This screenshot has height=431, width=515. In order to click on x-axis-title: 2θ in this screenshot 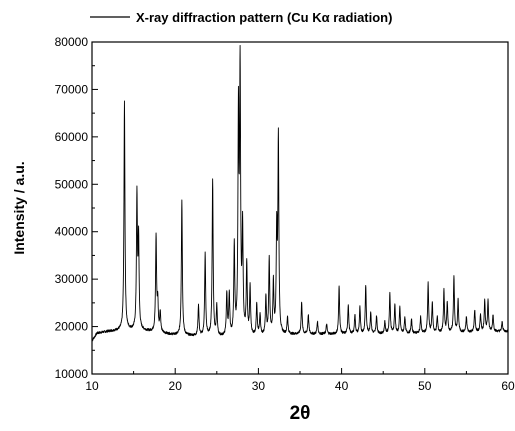, I will do `click(300, 413)`.